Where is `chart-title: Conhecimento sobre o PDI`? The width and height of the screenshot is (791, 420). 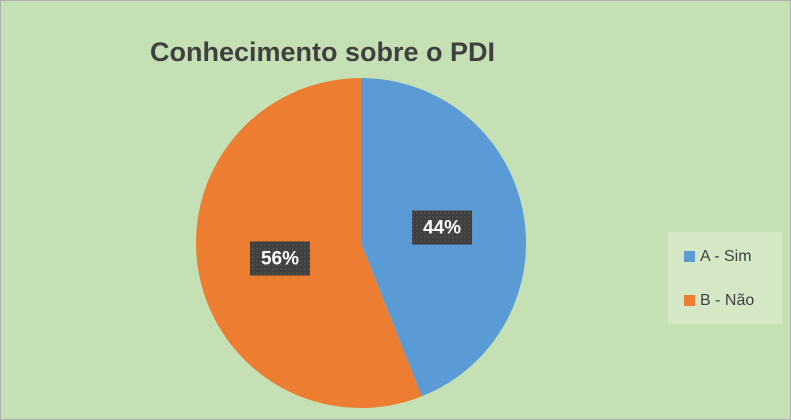
chart-title: Conhecimento sobre o PDI is located at coordinates (322, 52).